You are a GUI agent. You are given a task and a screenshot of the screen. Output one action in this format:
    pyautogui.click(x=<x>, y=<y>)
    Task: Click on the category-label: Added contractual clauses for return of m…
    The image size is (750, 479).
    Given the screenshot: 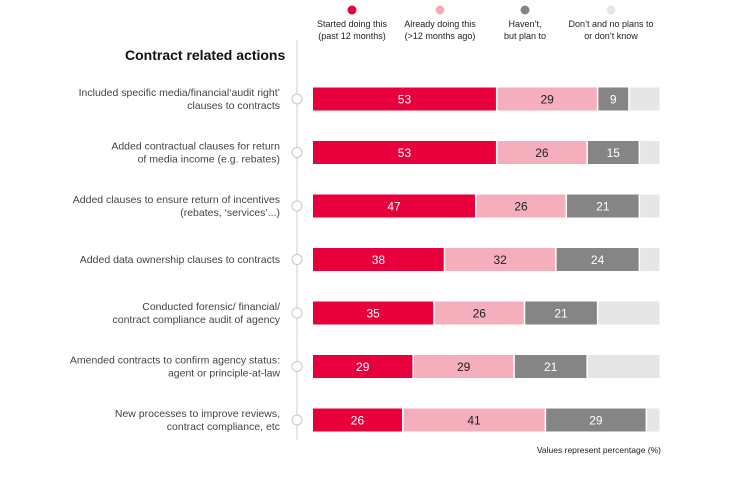 What is the action you would take?
    pyautogui.click(x=195, y=153)
    